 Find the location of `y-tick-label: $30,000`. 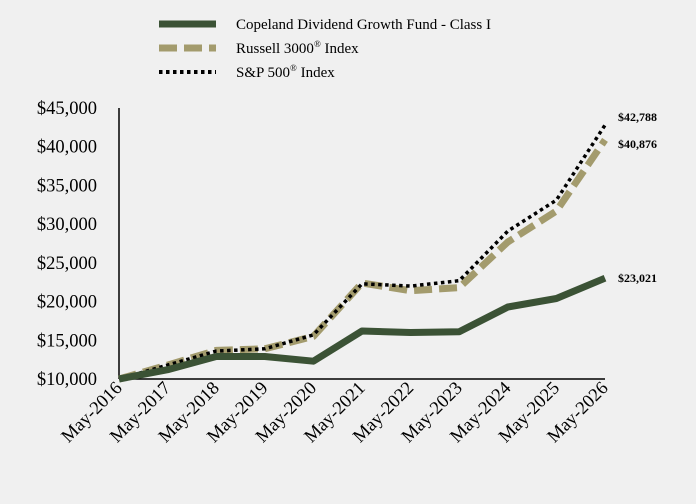

y-tick-label: $30,000 is located at coordinates (67, 225).